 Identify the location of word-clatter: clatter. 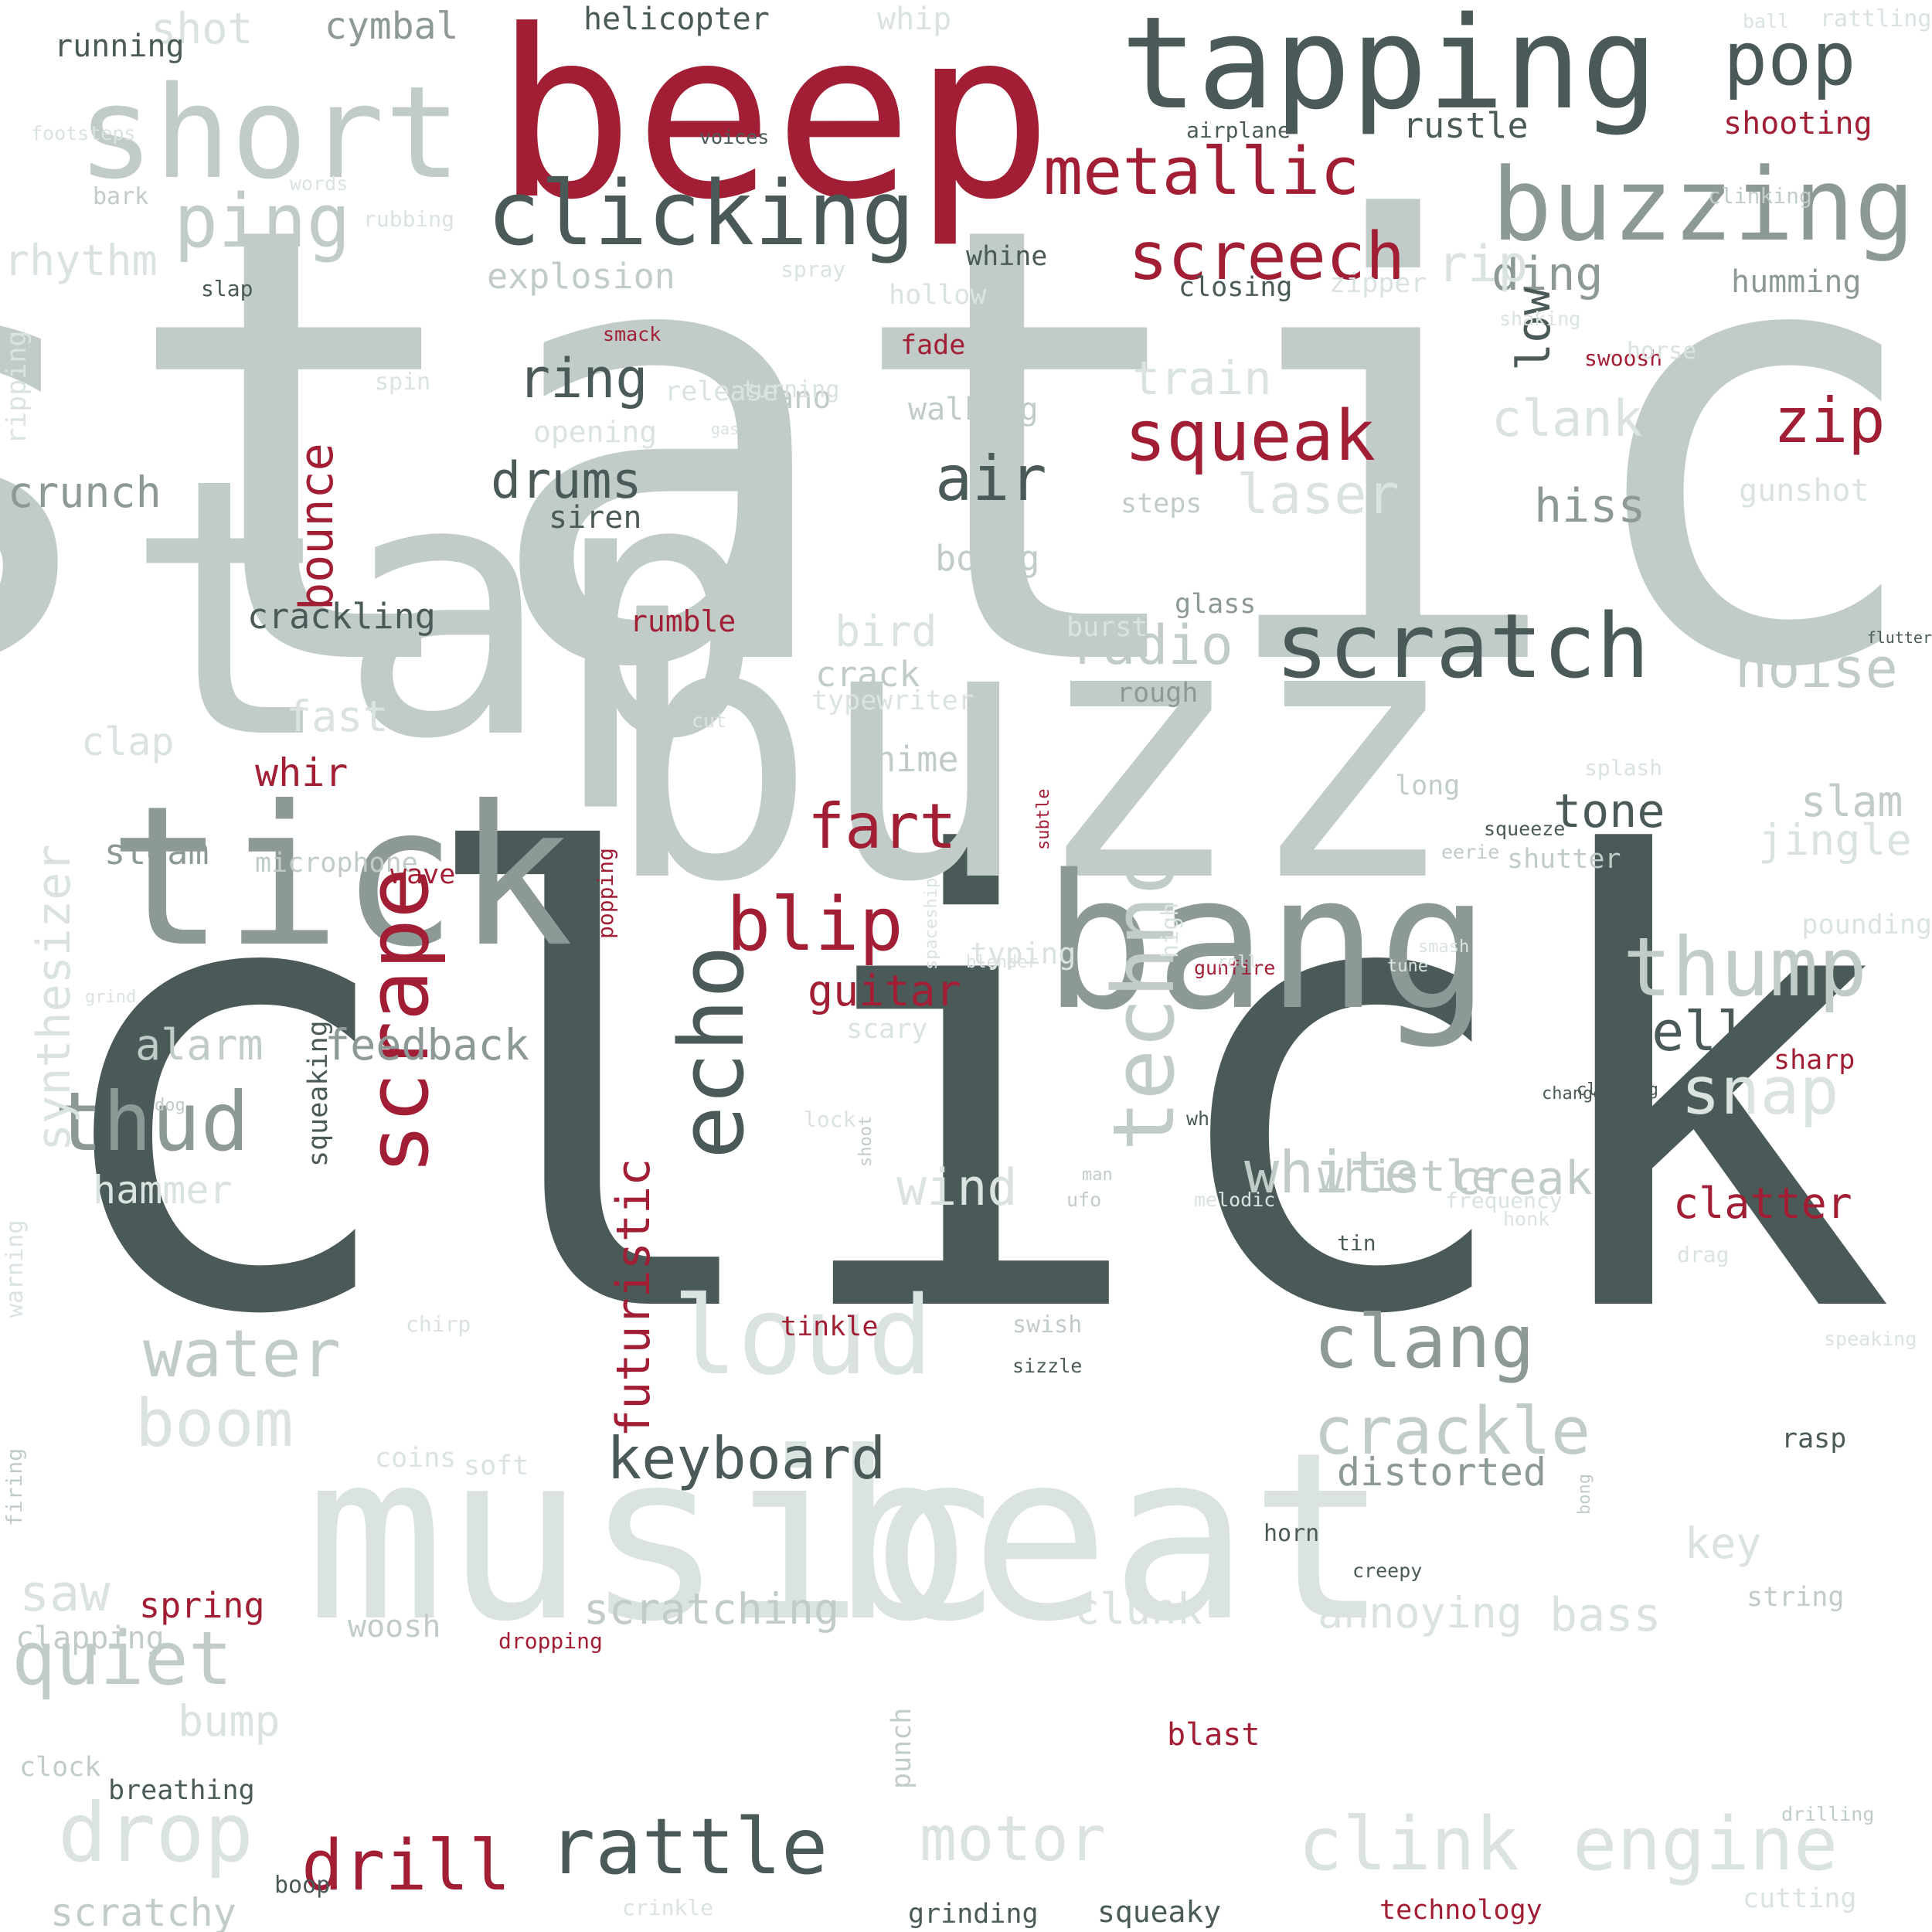
(1763, 1204).